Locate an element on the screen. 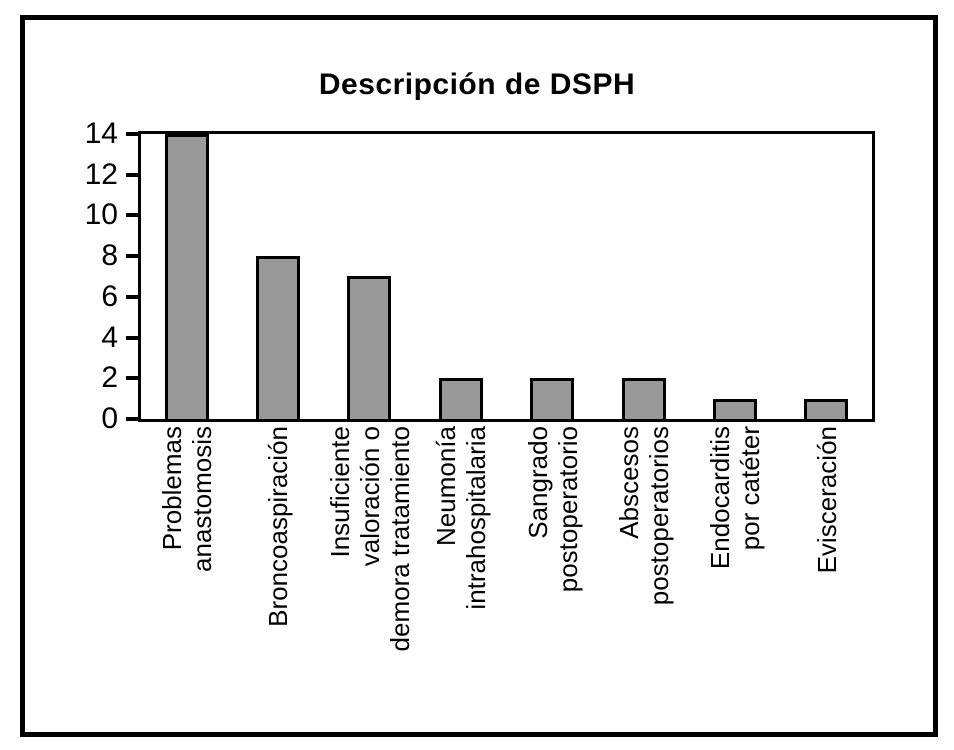  x-axis-label-cell: Evisceración is located at coordinates (826, 571).